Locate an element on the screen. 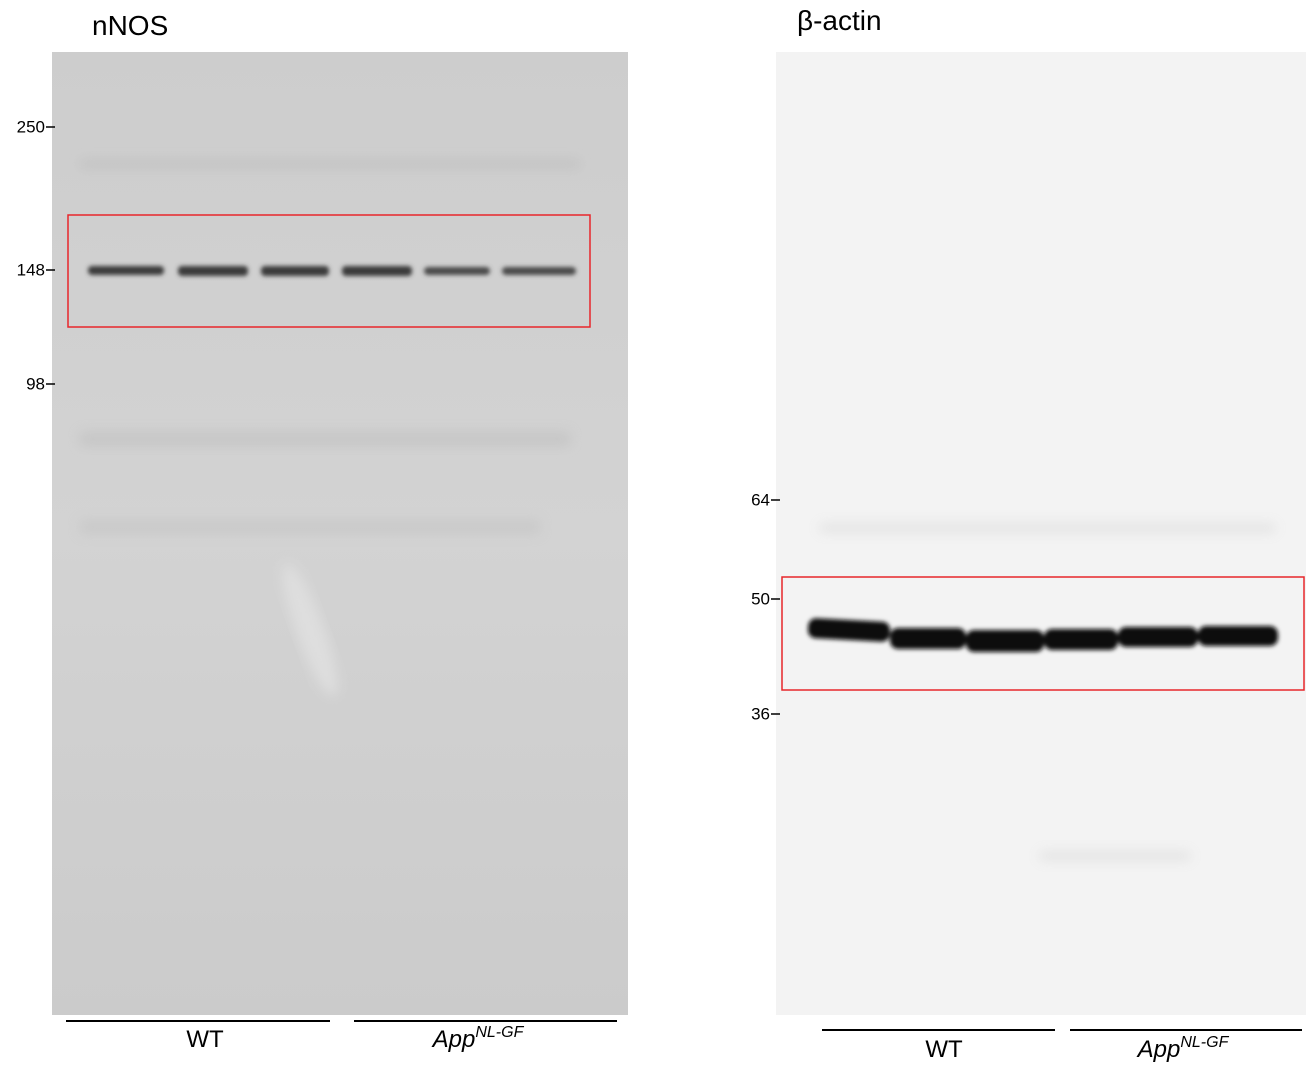 The width and height of the screenshot is (1312, 1068). actin-bands is located at coordinates (1042, 635).